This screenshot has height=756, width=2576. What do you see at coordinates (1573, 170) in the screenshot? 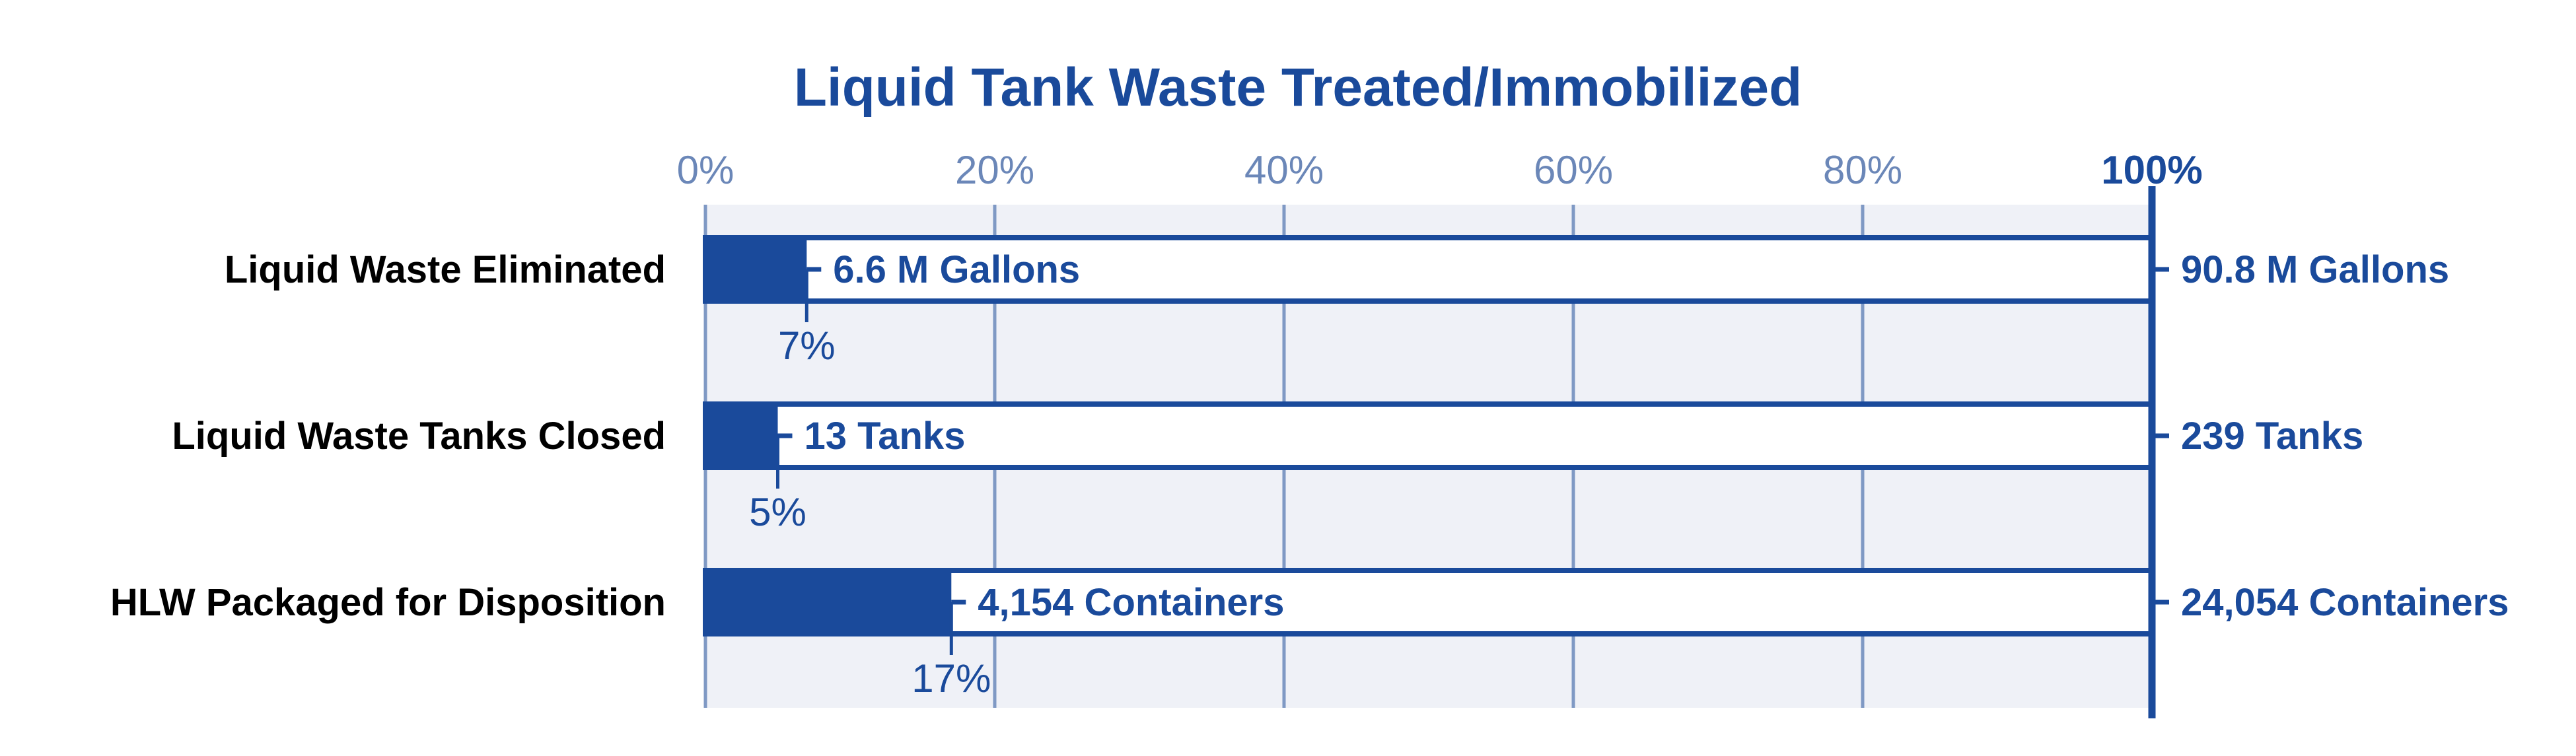
I see `x-tick-label: 60%` at bounding box center [1573, 170].